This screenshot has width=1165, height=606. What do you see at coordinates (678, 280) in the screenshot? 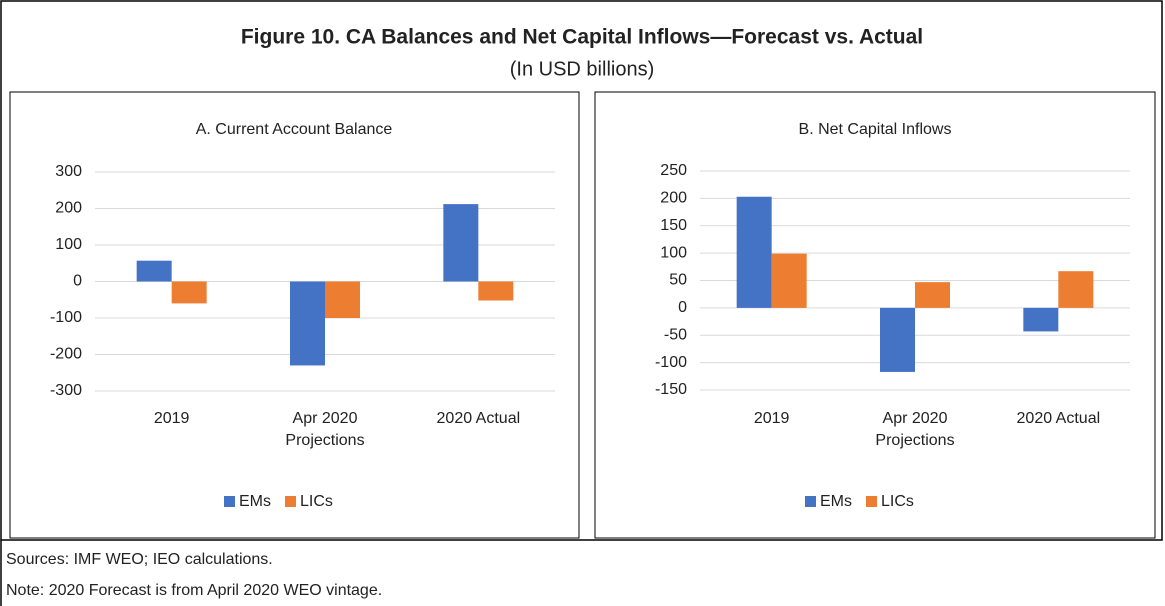
I see `y-tick-label: 50` at bounding box center [678, 280].